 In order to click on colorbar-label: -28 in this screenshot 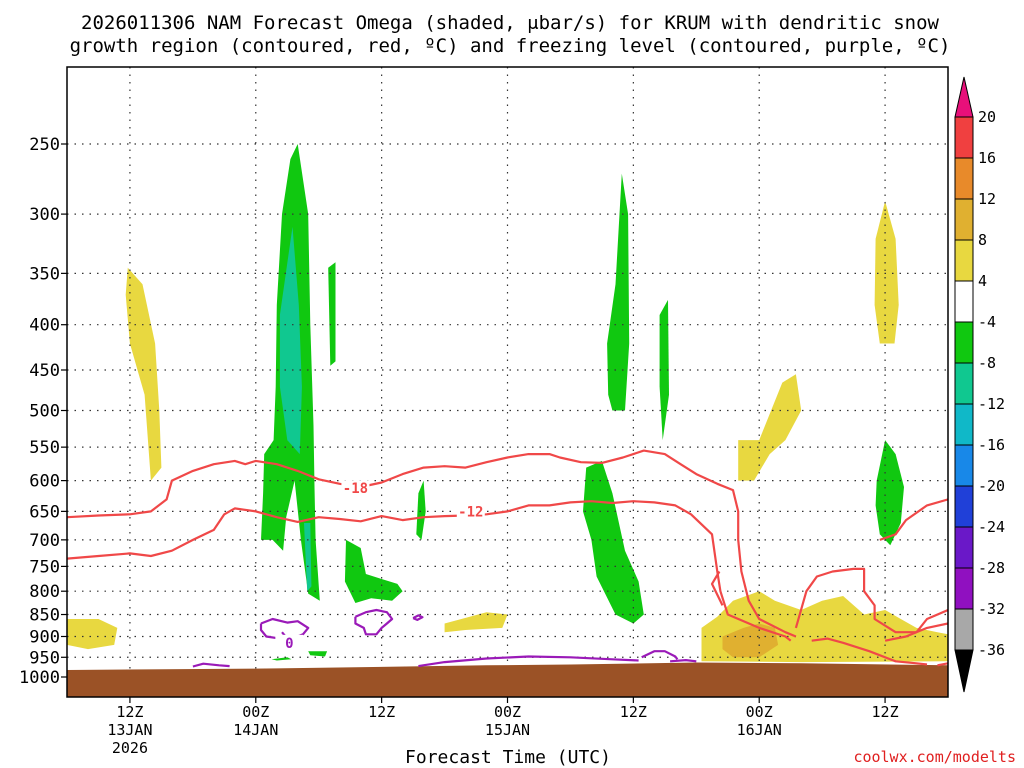, I will do `click(991, 568)`.